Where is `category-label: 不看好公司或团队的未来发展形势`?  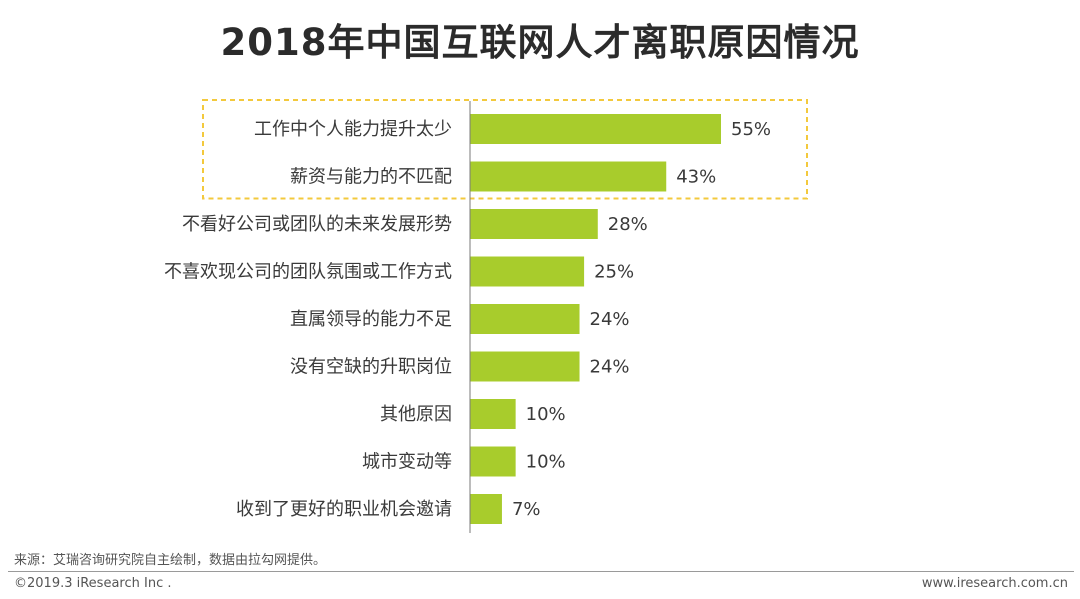 category-label: 不看好公司或团队的未来发展形势 is located at coordinates (317, 224).